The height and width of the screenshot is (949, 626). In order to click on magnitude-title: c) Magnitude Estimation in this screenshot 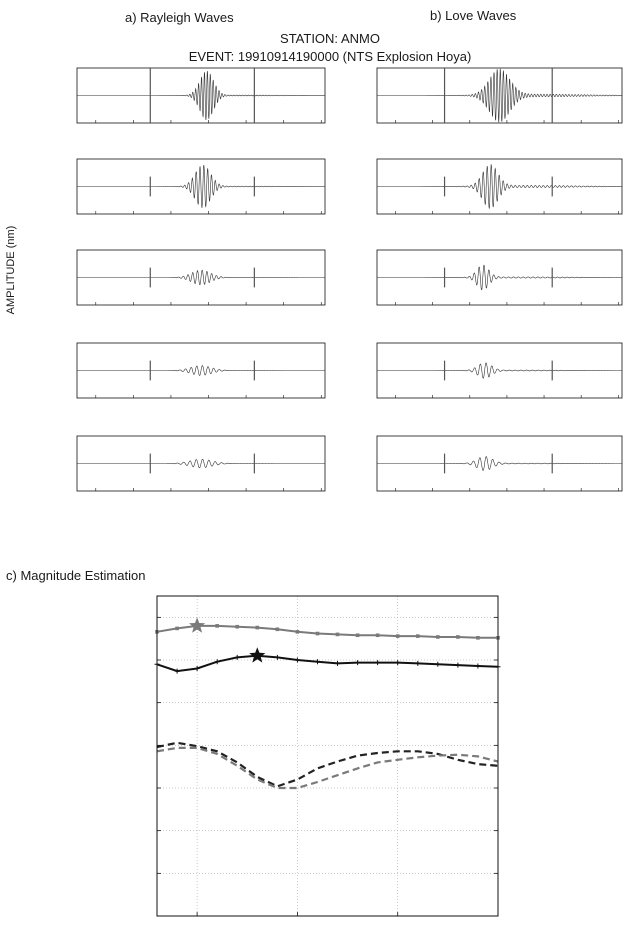, I will do `click(75, 575)`.